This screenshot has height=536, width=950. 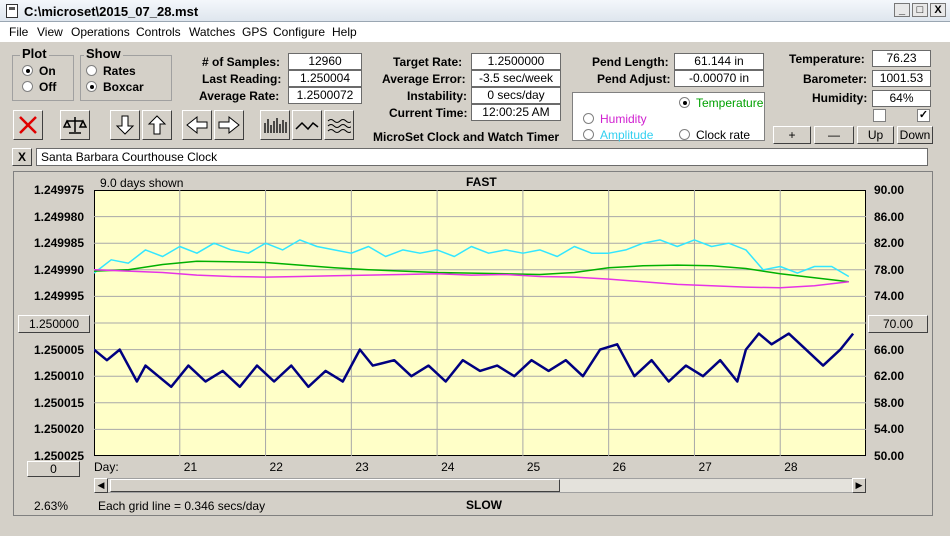 I want to click on pend-adjust-label: Pend Adjust:, so click(x=634, y=79).